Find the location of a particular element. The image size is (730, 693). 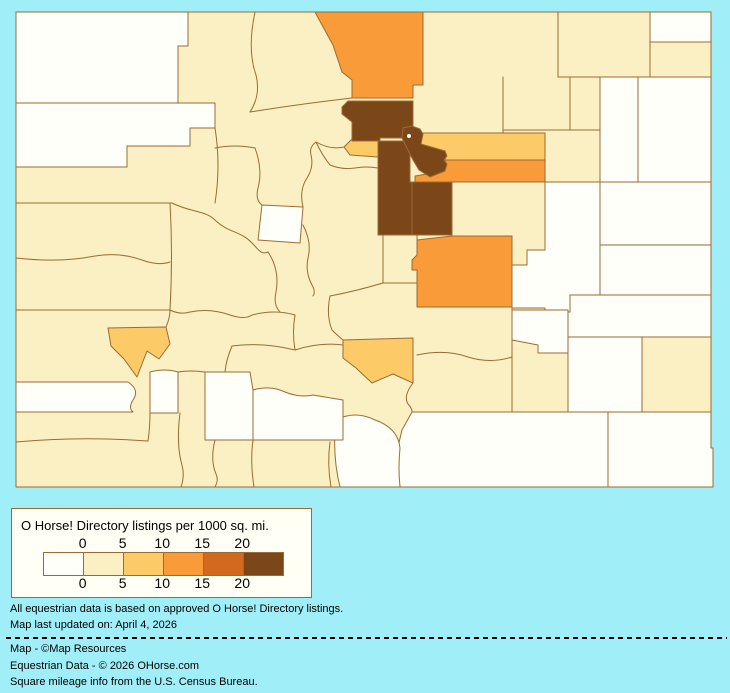

legend-color-scale is located at coordinates (163, 564).